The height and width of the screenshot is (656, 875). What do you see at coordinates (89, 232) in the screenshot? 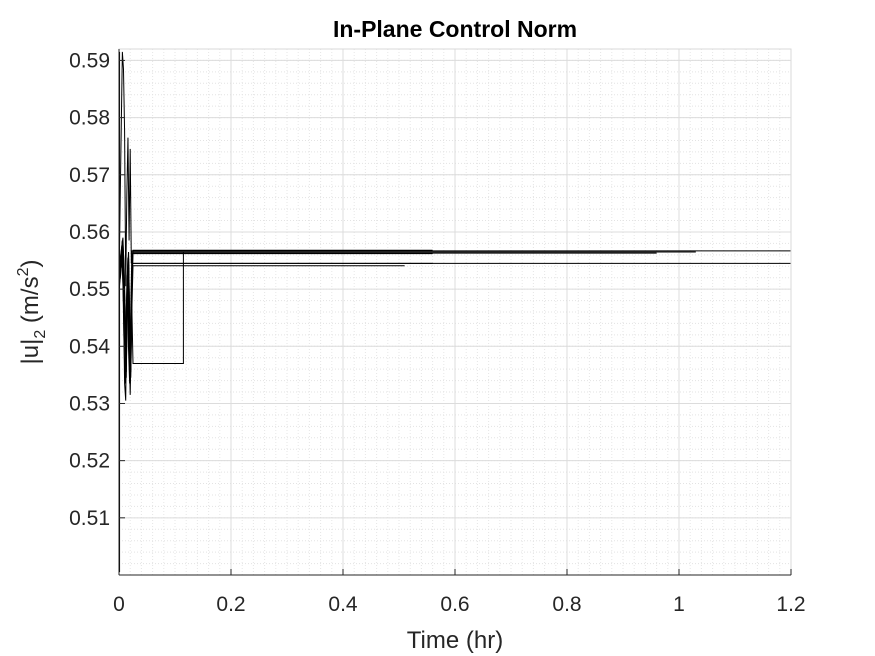
I see `y-tick-label: 0.56` at bounding box center [89, 232].